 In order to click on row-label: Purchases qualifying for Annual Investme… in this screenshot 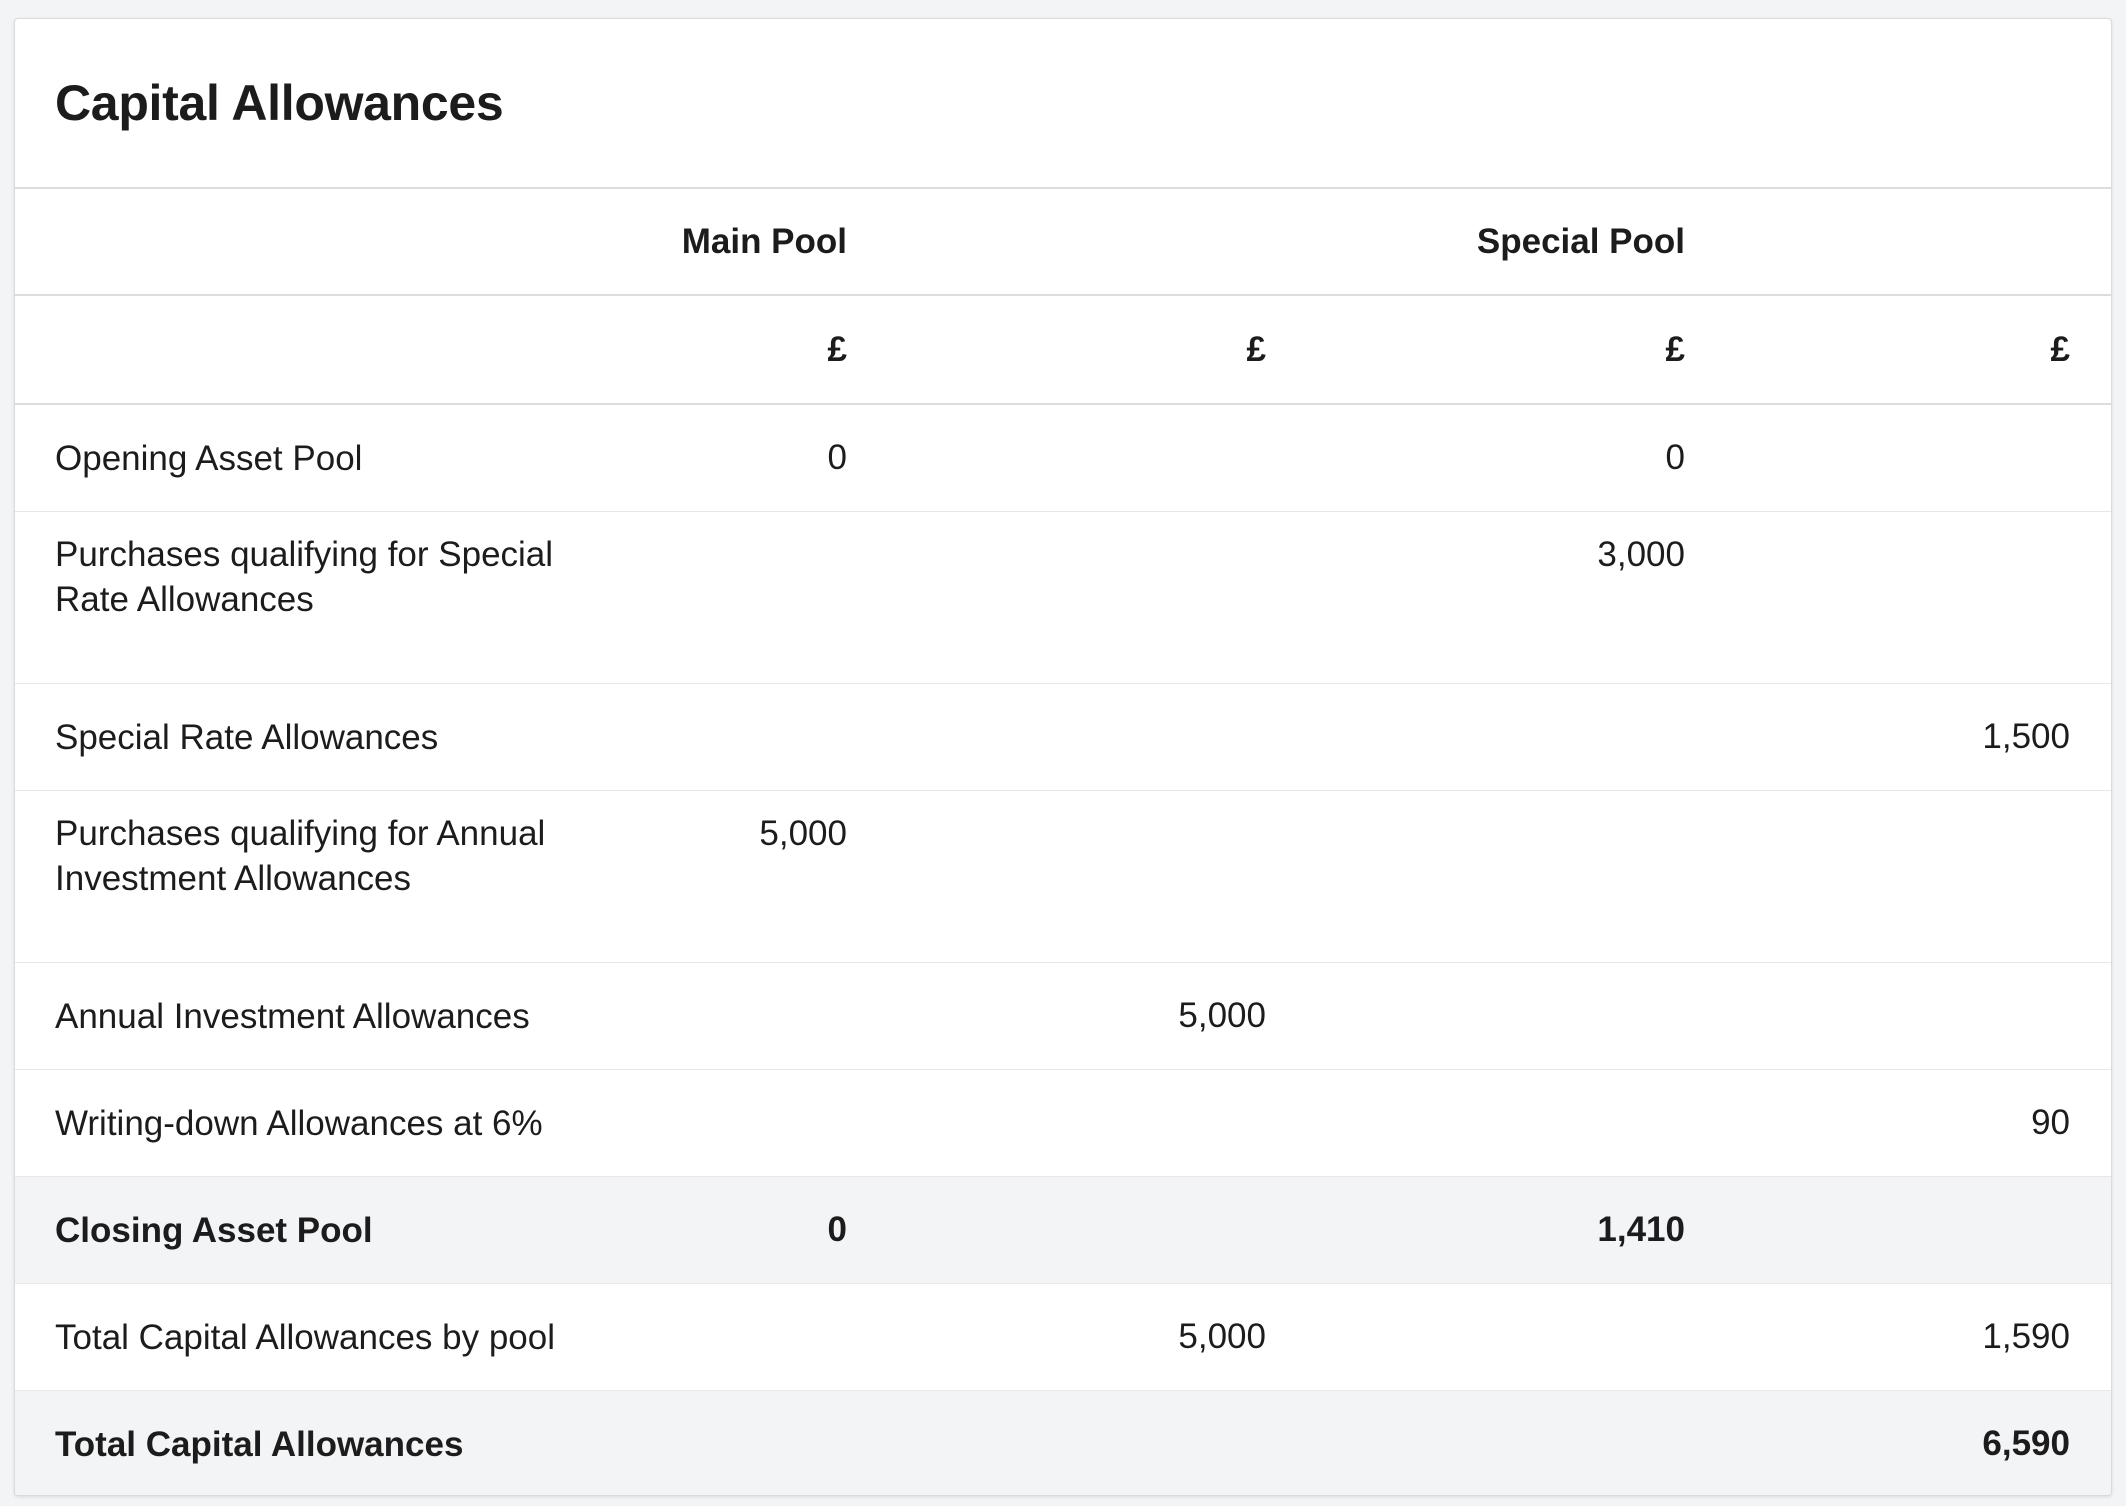, I will do `click(305, 876)`.